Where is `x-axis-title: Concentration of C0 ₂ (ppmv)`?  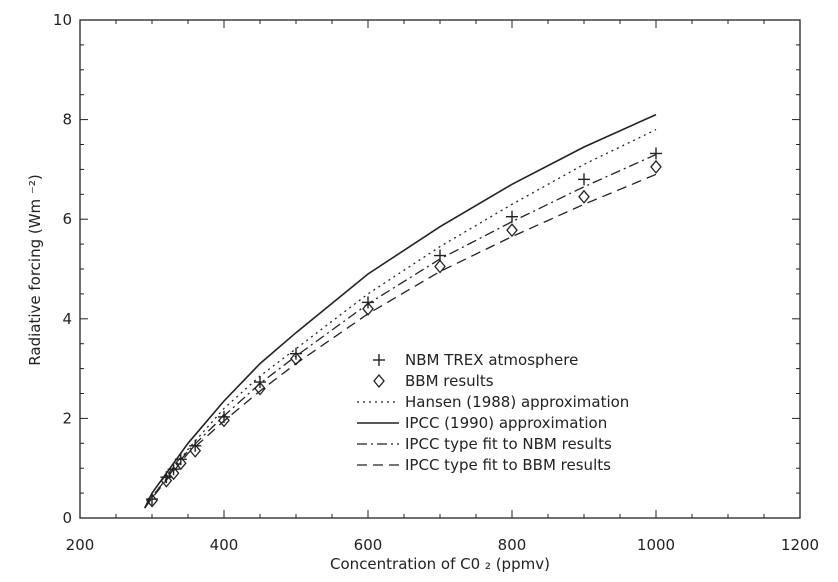
x-axis-title: Concentration of C0 ₂ (ppmv) is located at coordinates (440, 564).